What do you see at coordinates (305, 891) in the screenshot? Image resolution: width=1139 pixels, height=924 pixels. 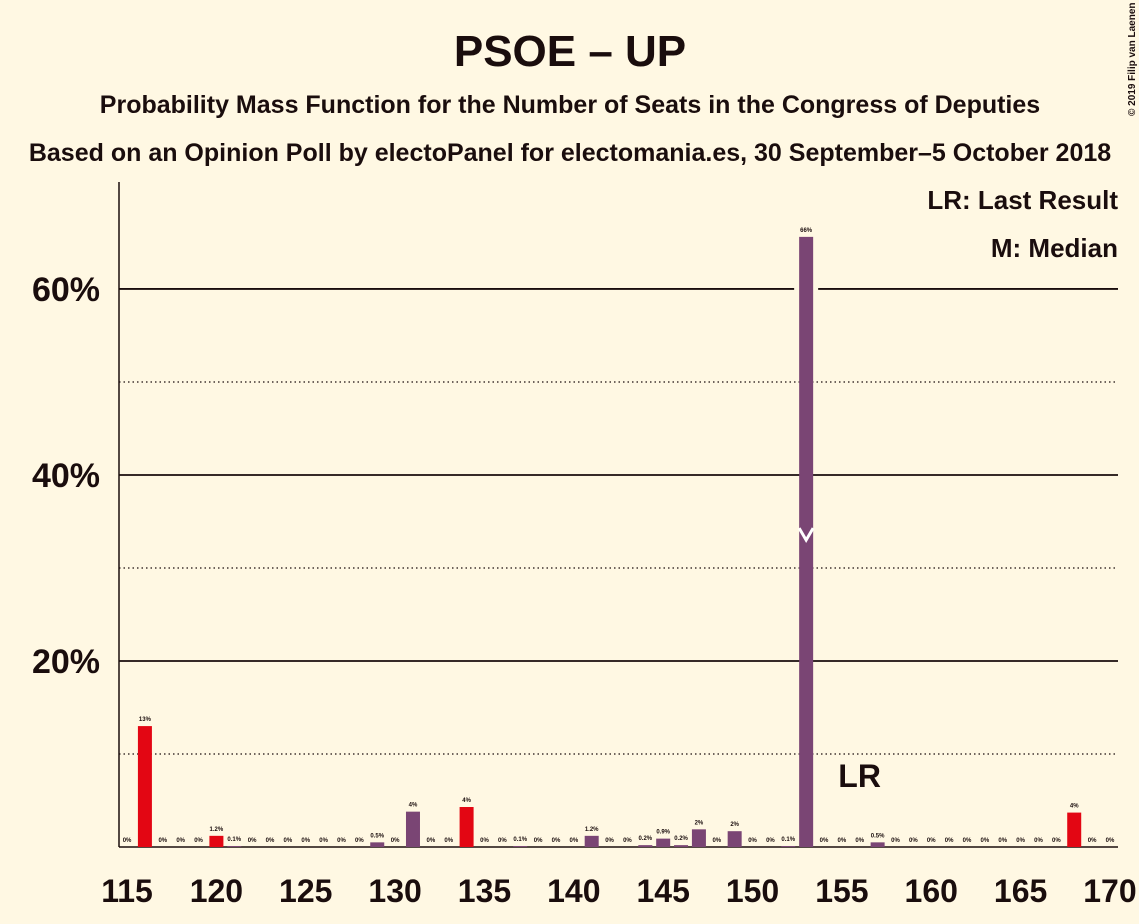 I see `x-tick-label: 125` at bounding box center [305, 891].